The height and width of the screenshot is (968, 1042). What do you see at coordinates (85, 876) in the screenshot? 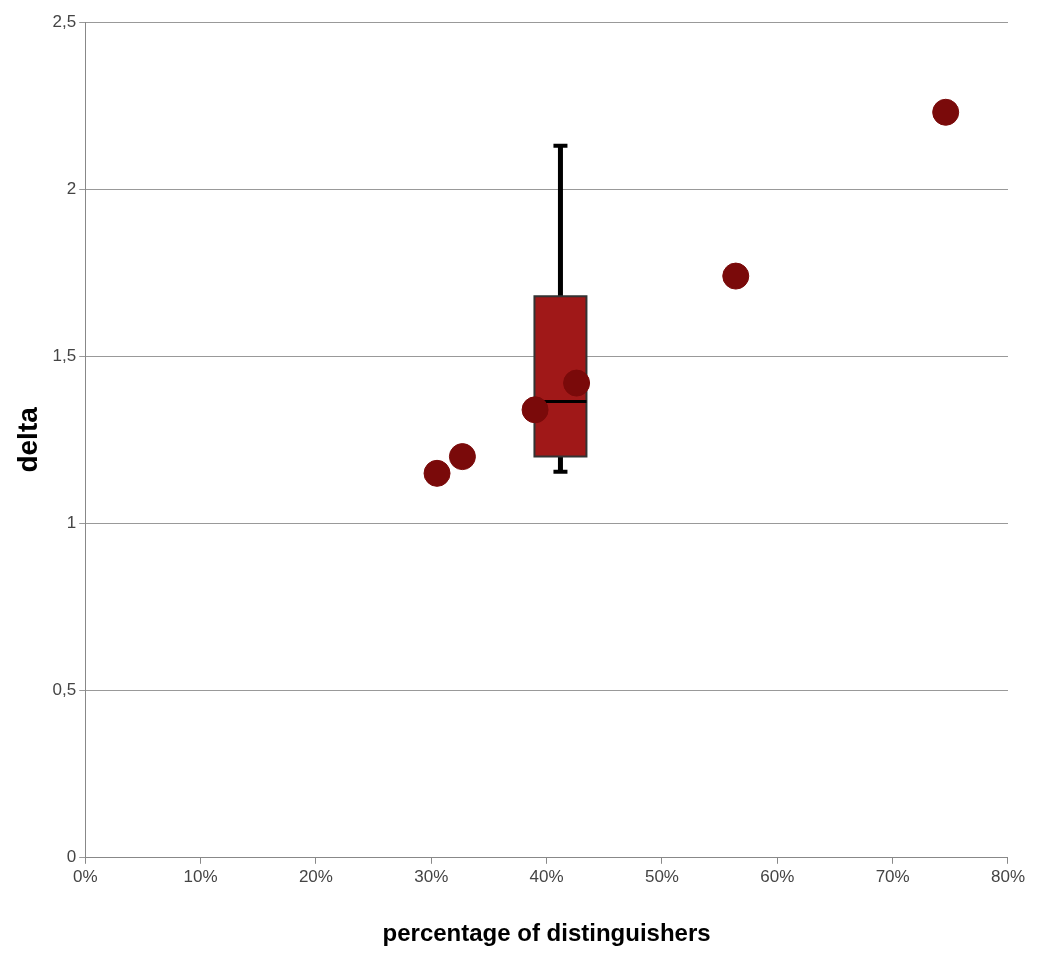
I see `x-tick-label: 0%` at bounding box center [85, 876].